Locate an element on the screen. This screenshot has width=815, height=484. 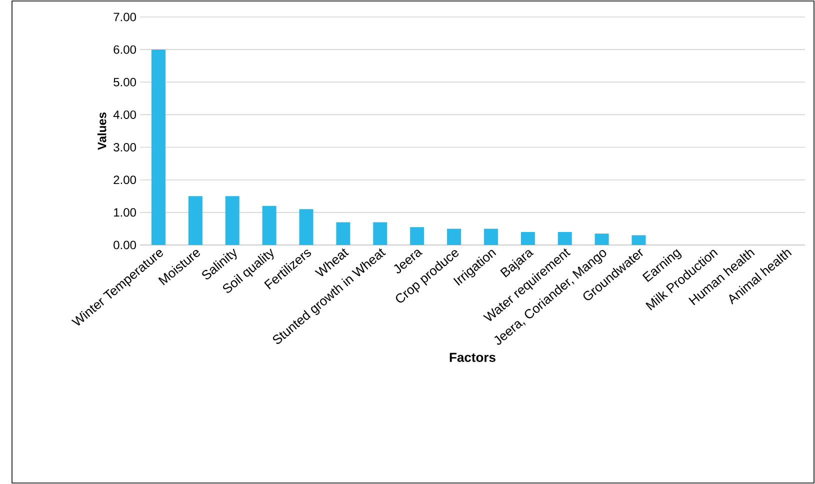
y-tick-label: 3.00 is located at coordinates (125, 147).